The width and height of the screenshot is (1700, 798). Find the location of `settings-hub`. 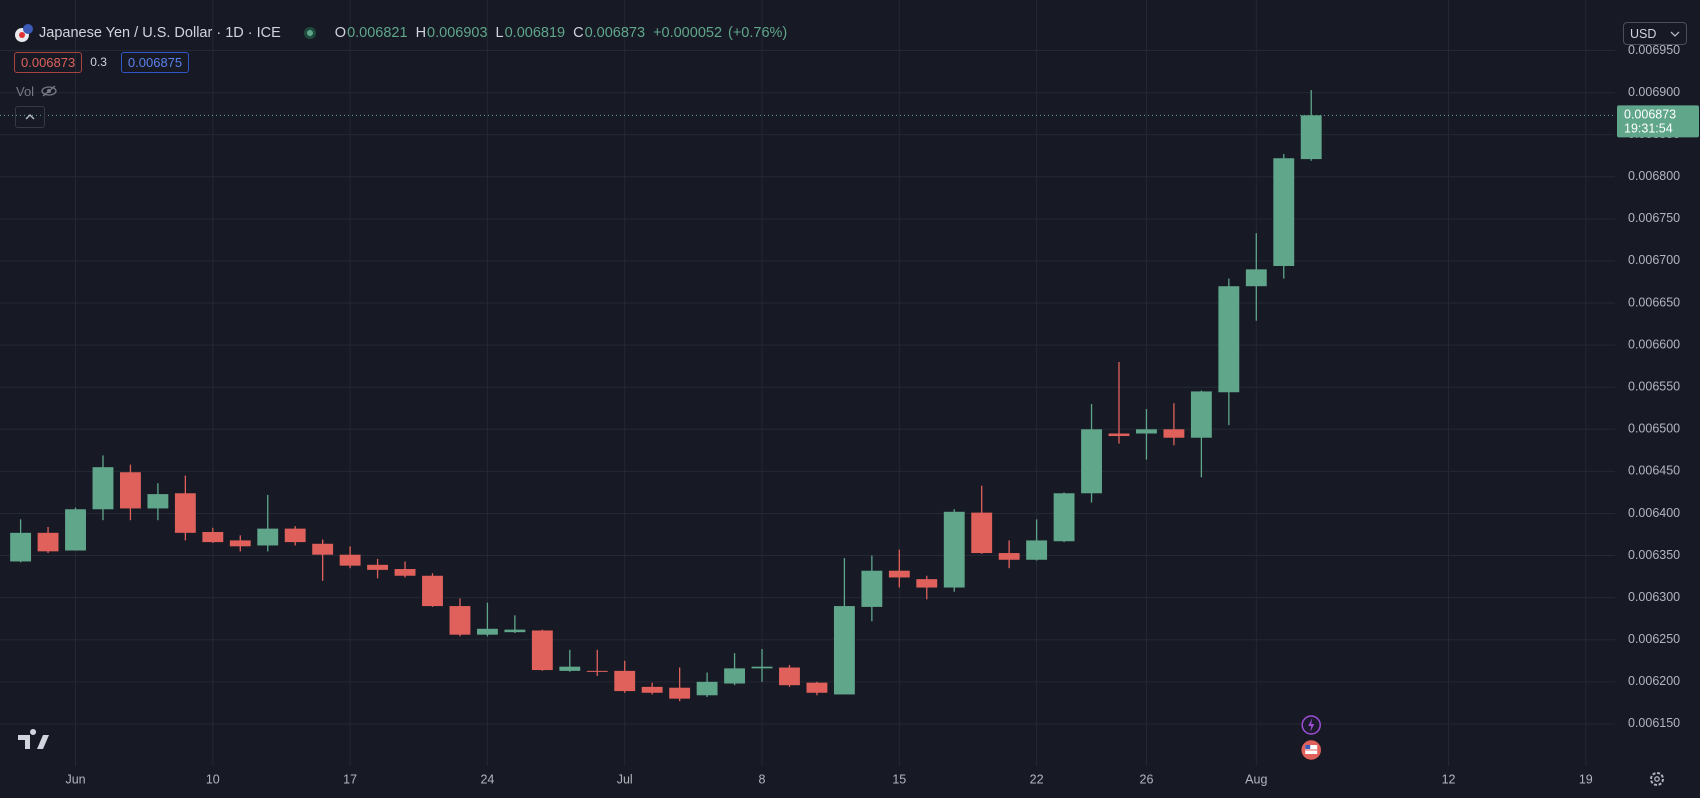

settings-hub is located at coordinates (1657, 779).